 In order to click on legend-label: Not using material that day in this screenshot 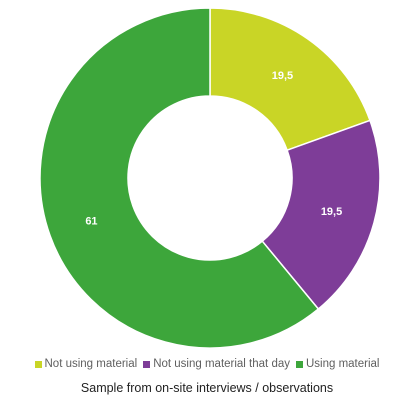, I will do `click(221, 364)`.